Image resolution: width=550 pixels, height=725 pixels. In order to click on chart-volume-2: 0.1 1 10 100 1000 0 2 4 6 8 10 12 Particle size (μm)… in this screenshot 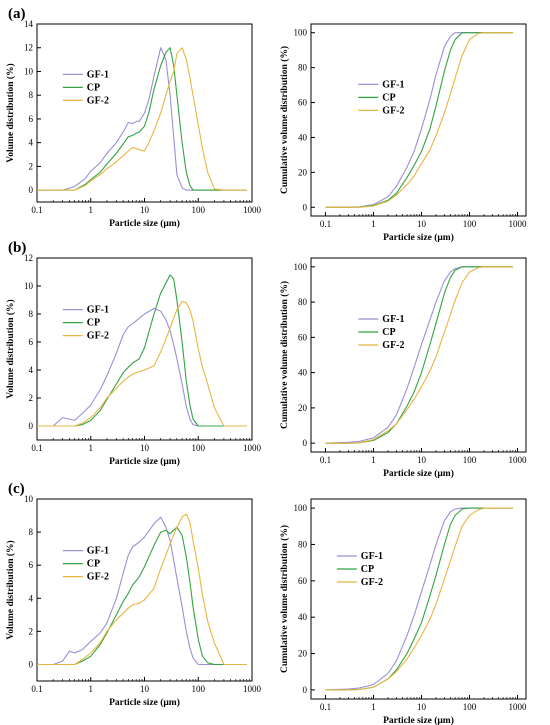, I will do `click(133, 360)`.